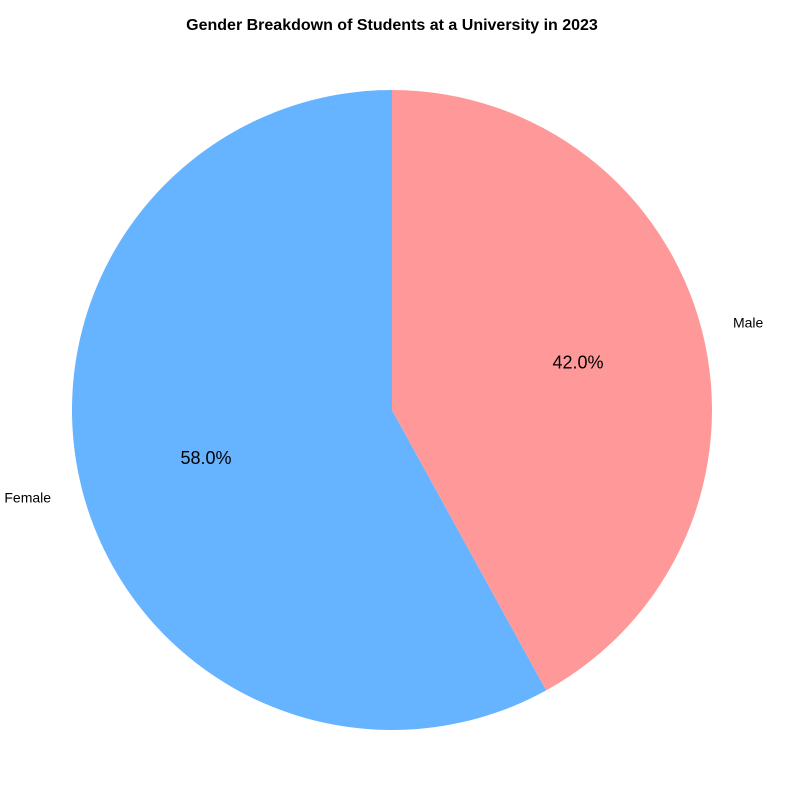 The width and height of the screenshot is (800, 800). I want to click on slice-label-male: Male, so click(748, 322).